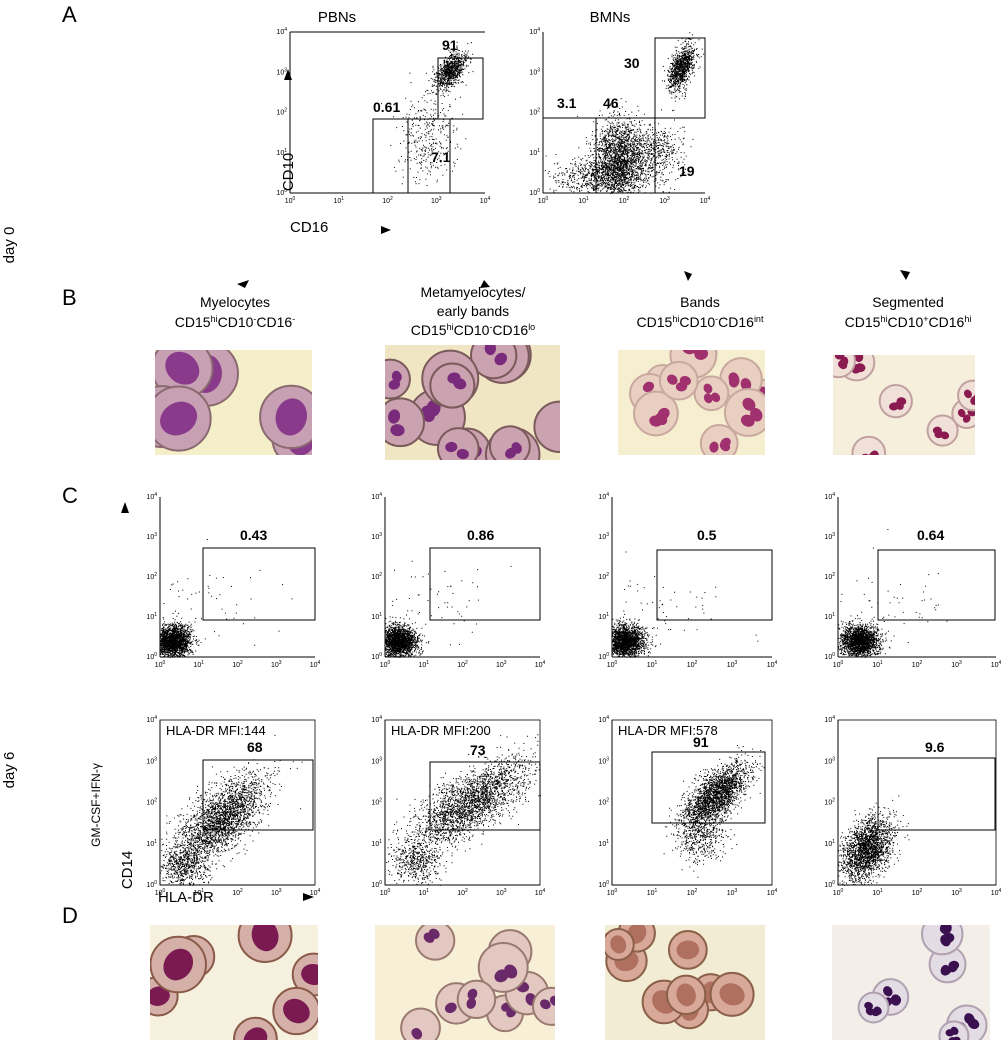  I want to click on mfi-label: HLA-DR MFI:144, so click(216, 730).